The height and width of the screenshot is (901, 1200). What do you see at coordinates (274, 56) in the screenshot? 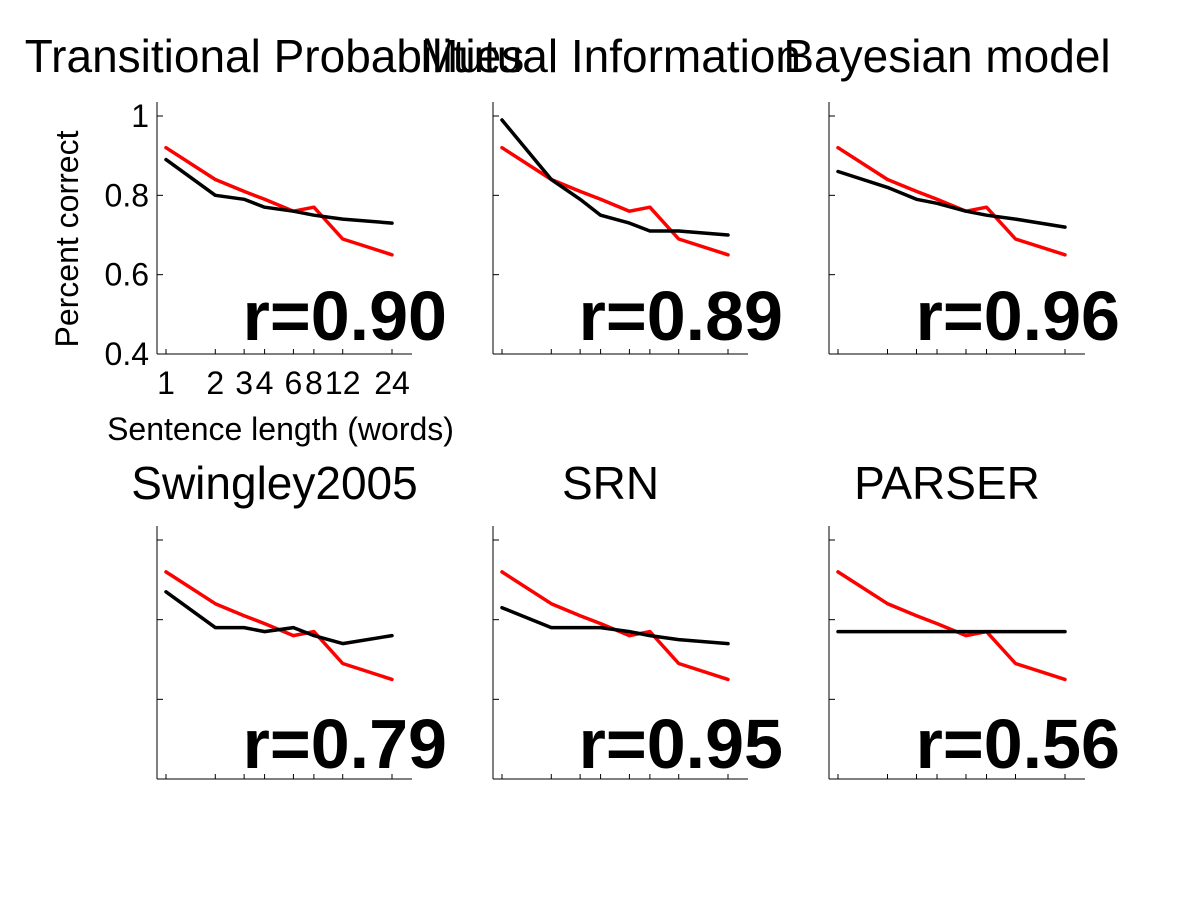
I see `panel-1-title: Transitional Probabilities` at bounding box center [274, 56].